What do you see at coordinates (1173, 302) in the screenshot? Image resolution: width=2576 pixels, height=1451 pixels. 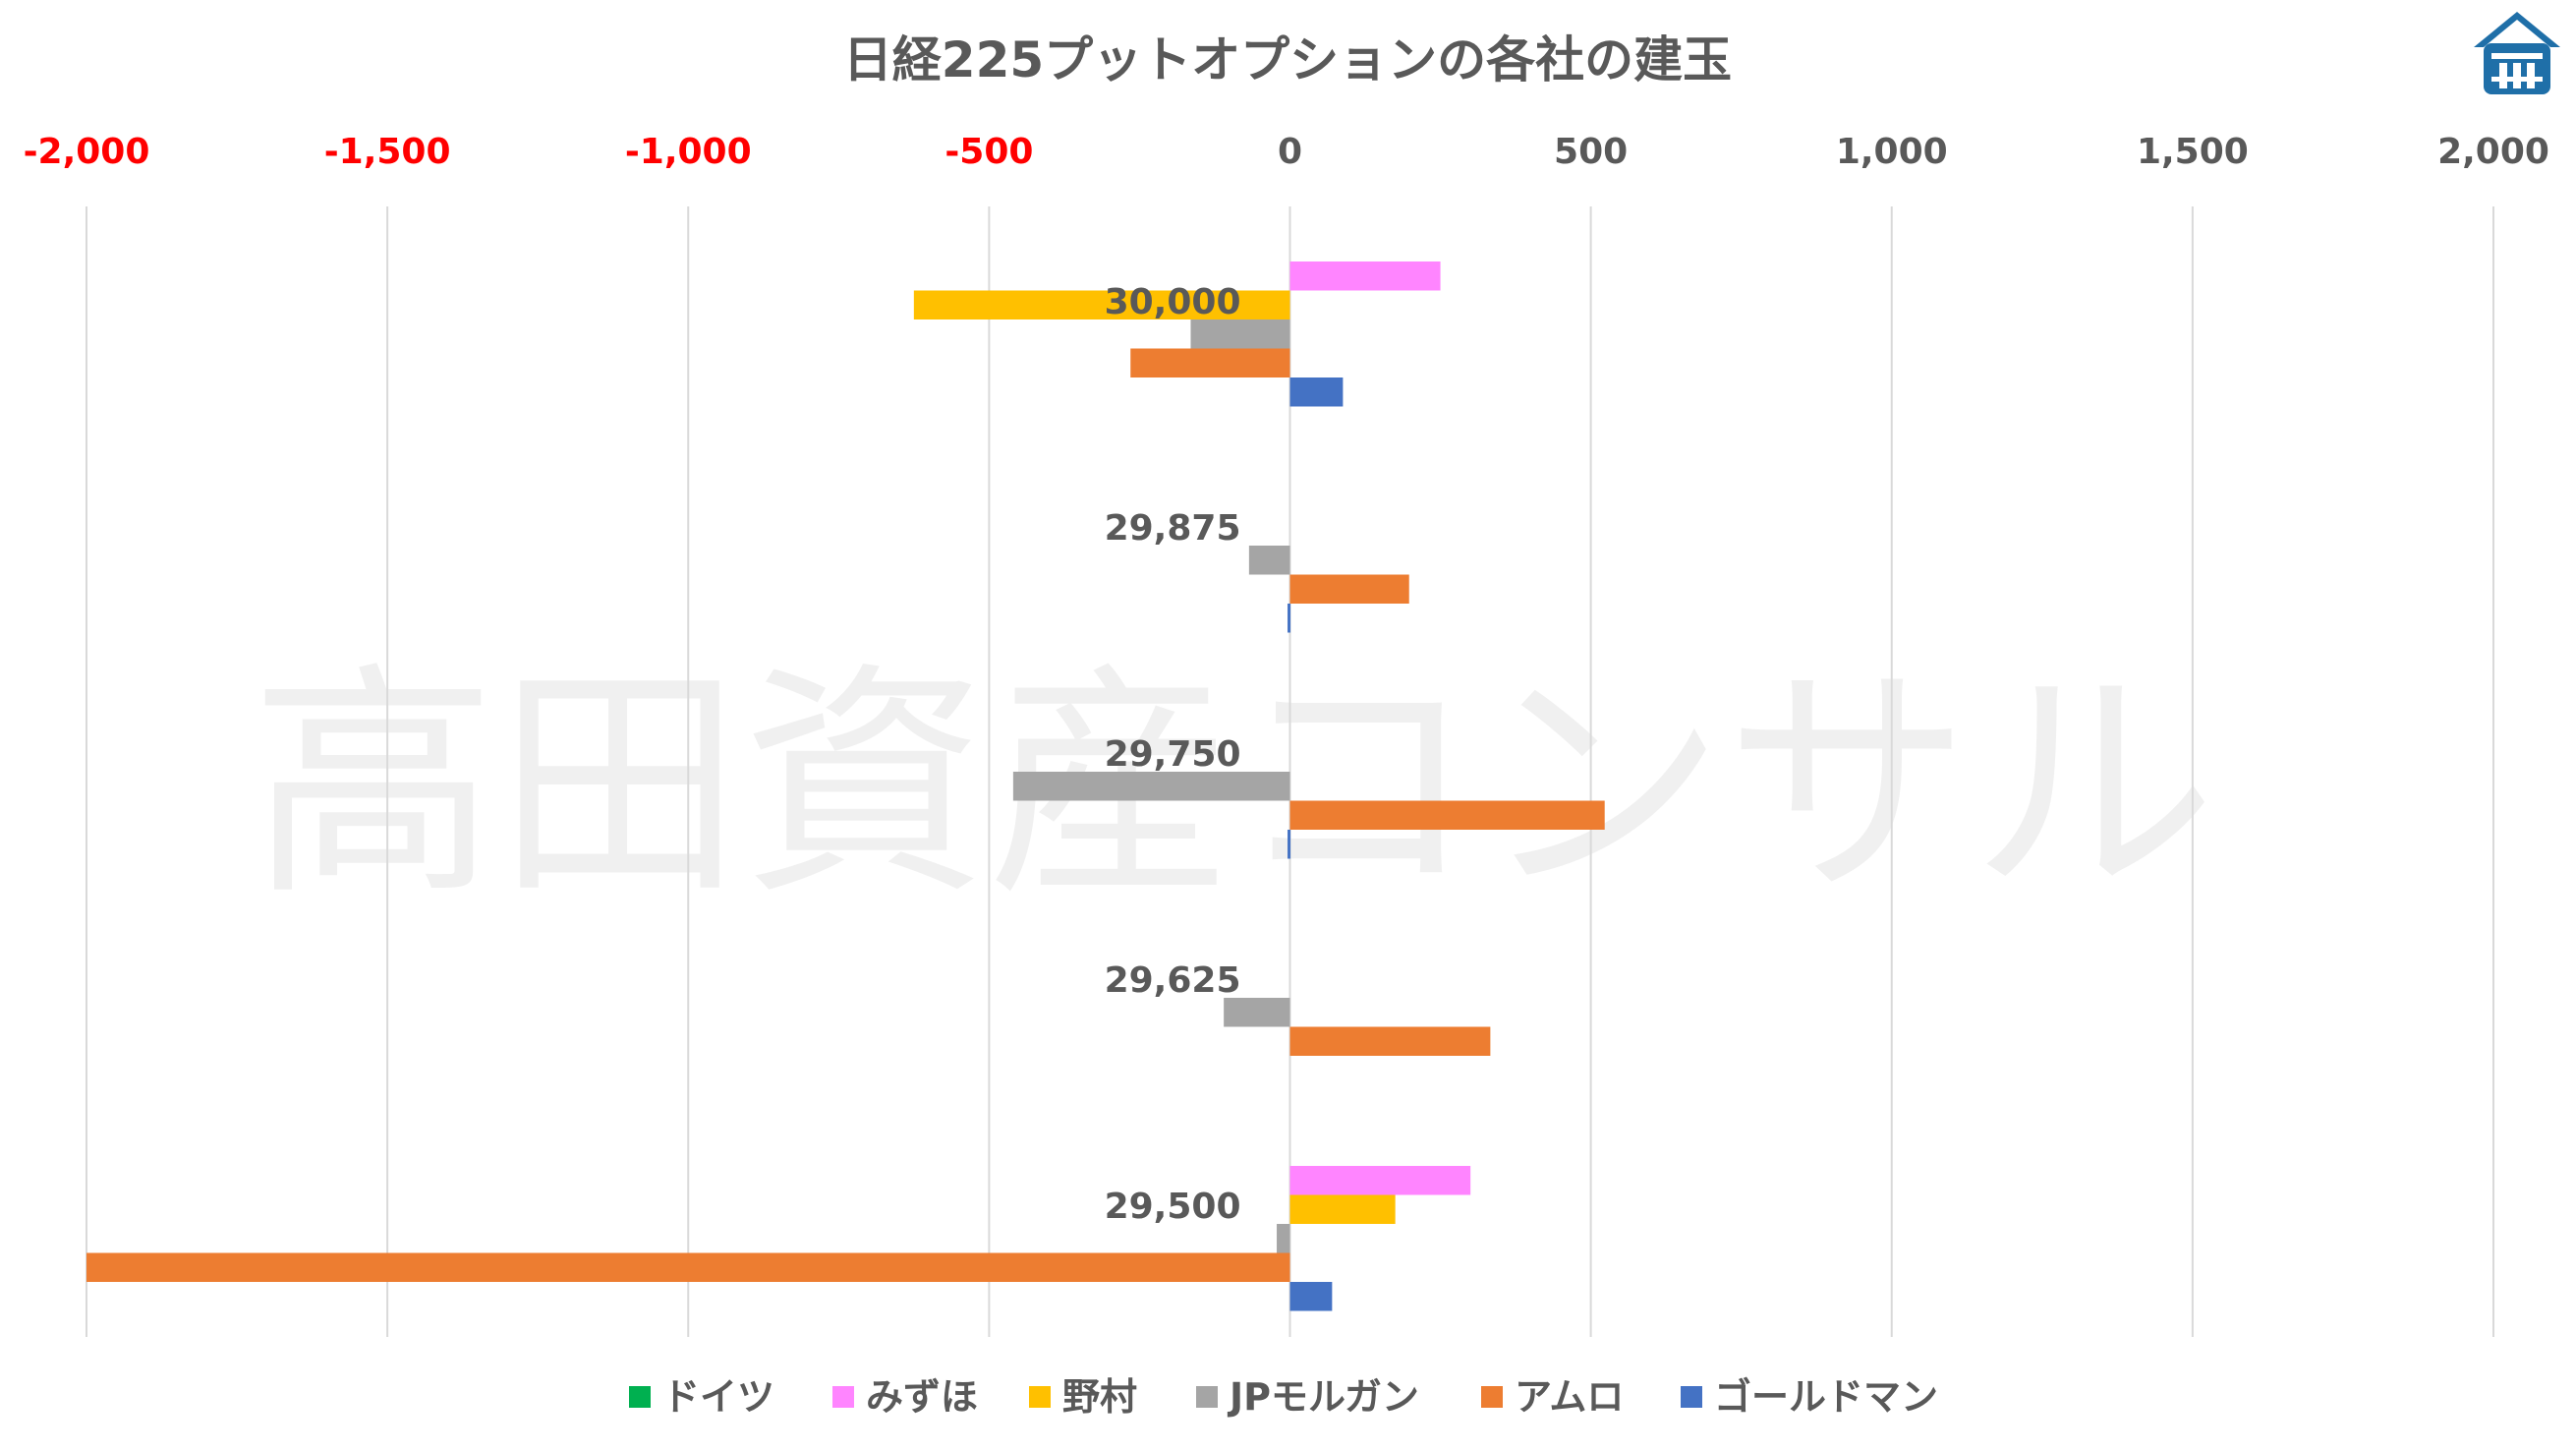 I see `category-label: 30,000` at bounding box center [1173, 302].